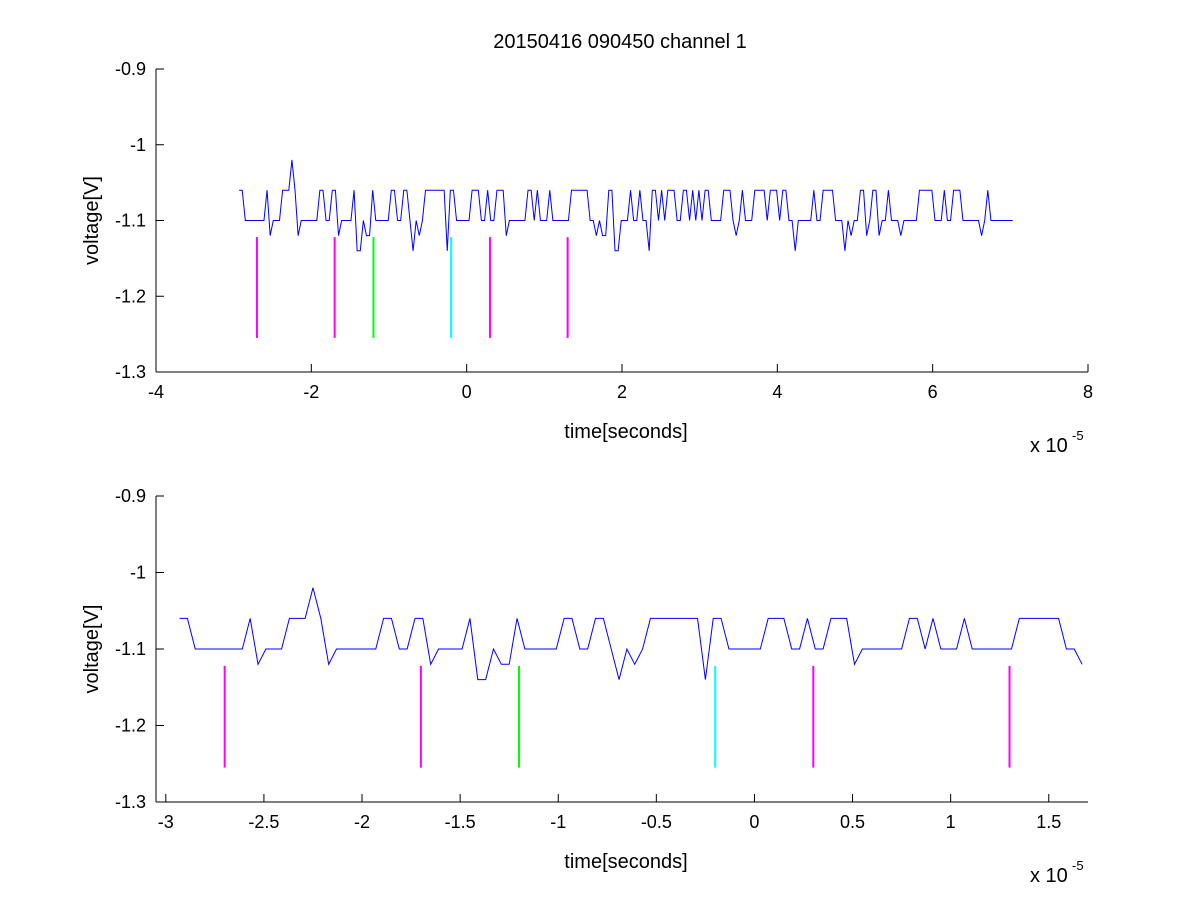  What do you see at coordinates (933, 392) in the screenshot?
I see `x-tick-label: 6` at bounding box center [933, 392].